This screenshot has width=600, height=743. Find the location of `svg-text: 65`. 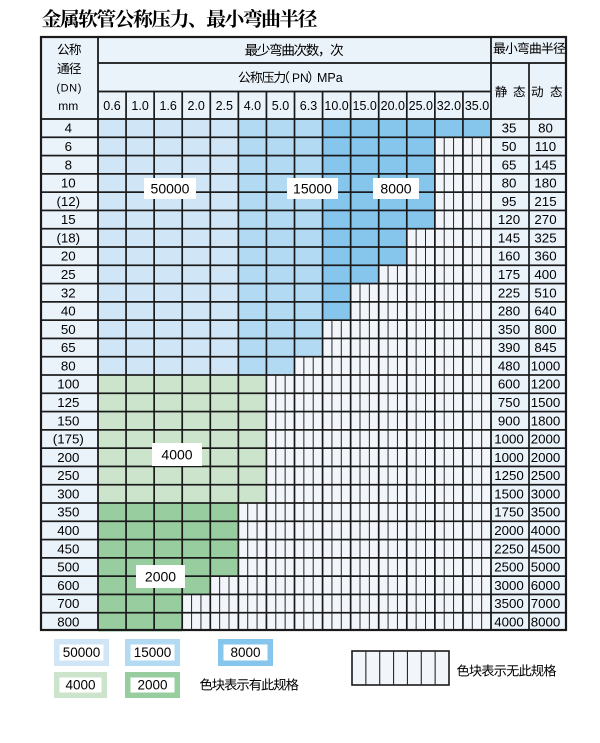

svg-text: 65 is located at coordinates (68, 347).